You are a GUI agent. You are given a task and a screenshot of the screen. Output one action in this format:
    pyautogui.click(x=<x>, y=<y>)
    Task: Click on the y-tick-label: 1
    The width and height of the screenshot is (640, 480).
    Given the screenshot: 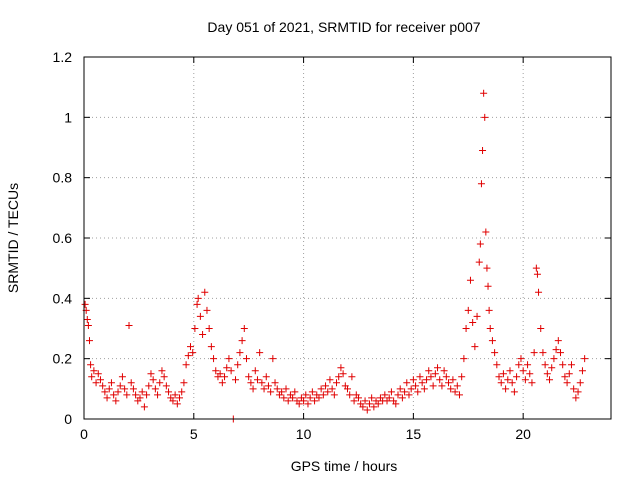 What is the action you would take?
    pyautogui.click(x=68, y=117)
    